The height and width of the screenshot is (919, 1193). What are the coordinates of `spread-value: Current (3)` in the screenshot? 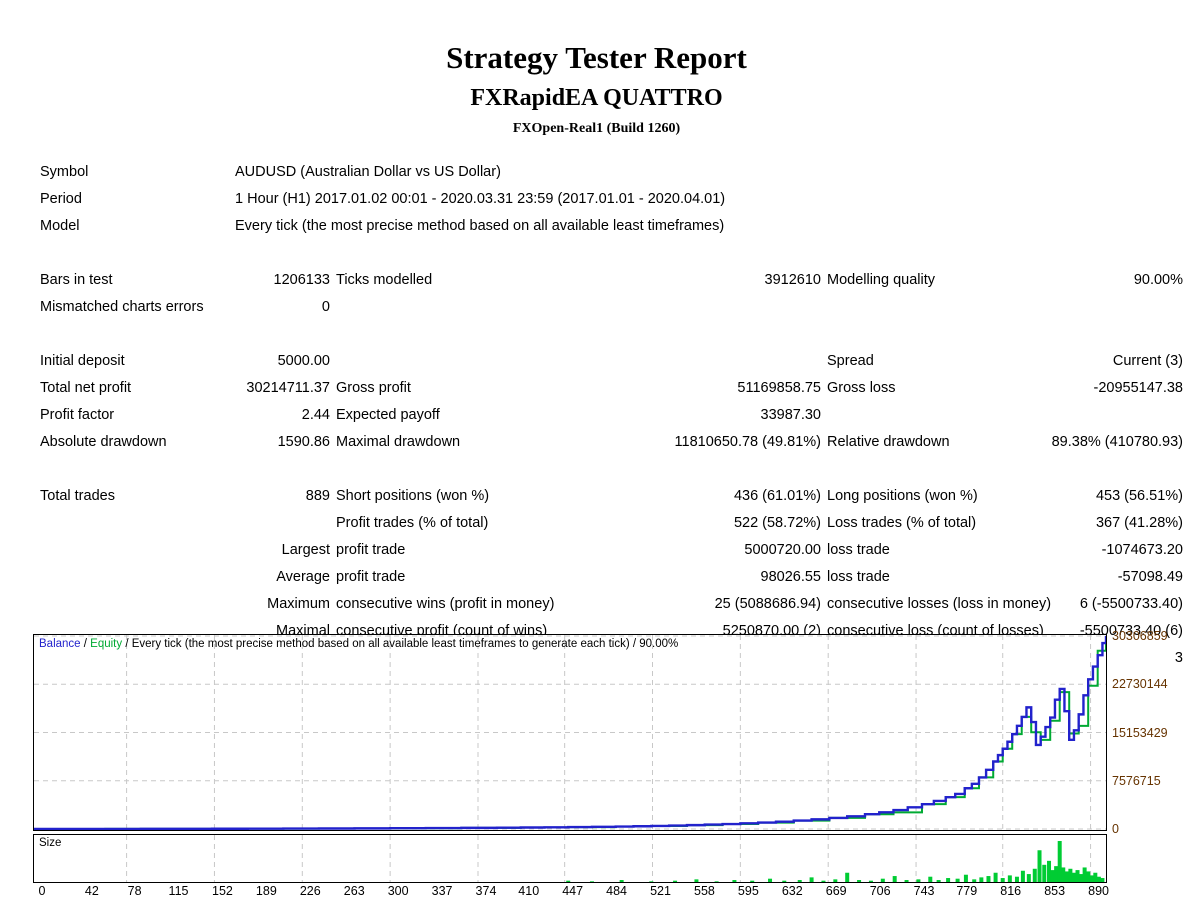 It's located at (1147, 360).